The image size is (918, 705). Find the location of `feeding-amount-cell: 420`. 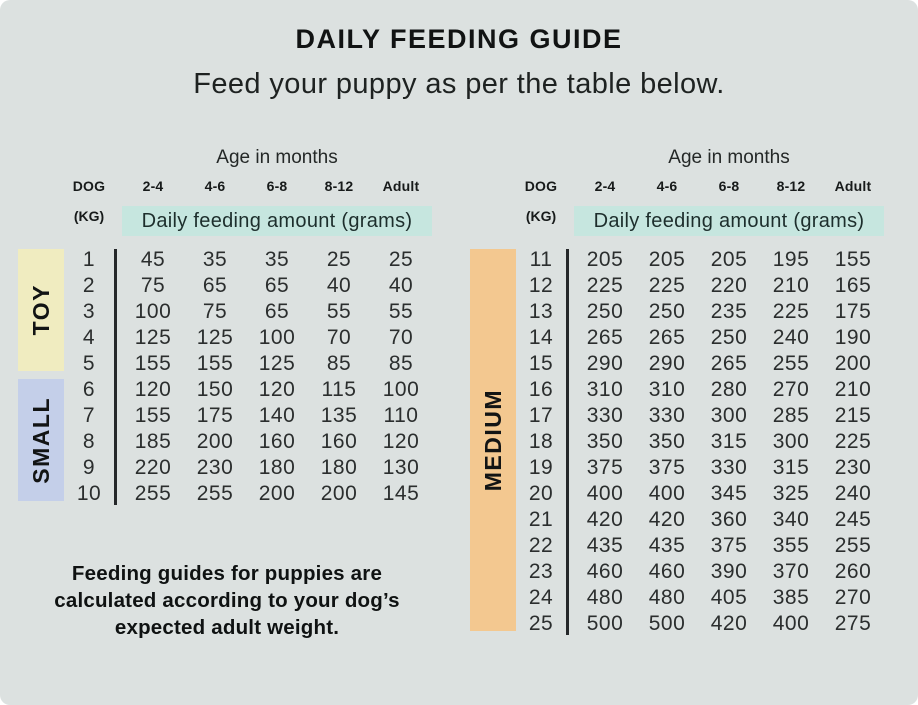

feeding-amount-cell: 420 is located at coordinates (667, 519).